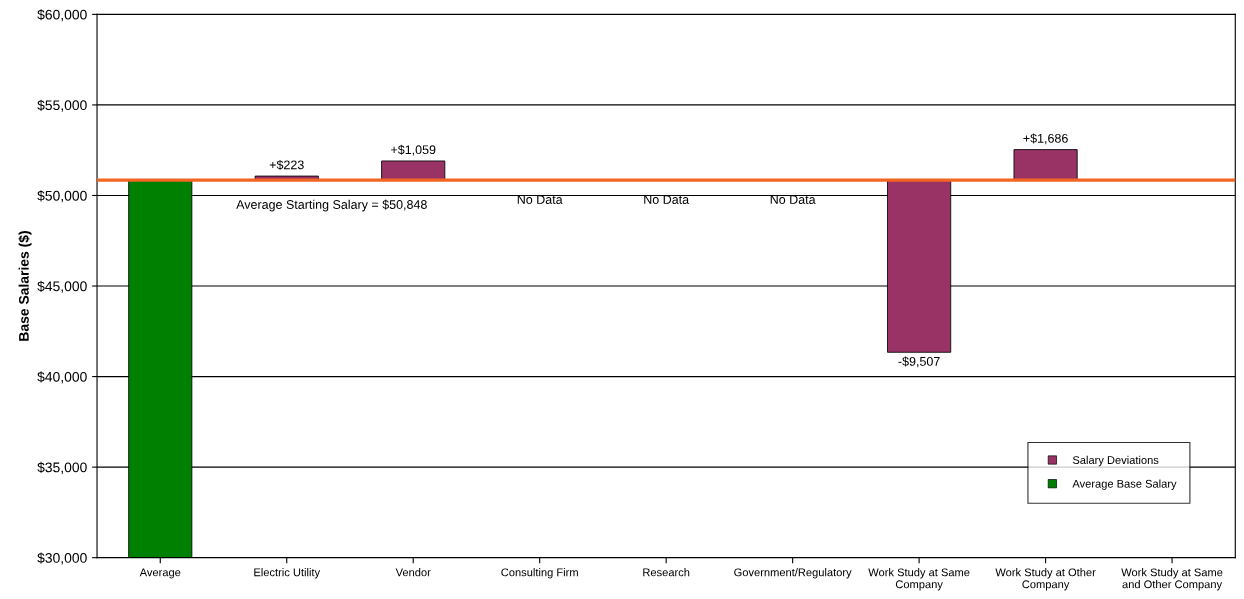 The image size is (1244, 599). I want to click on data-label: +$1,686, so click(1045, 139).